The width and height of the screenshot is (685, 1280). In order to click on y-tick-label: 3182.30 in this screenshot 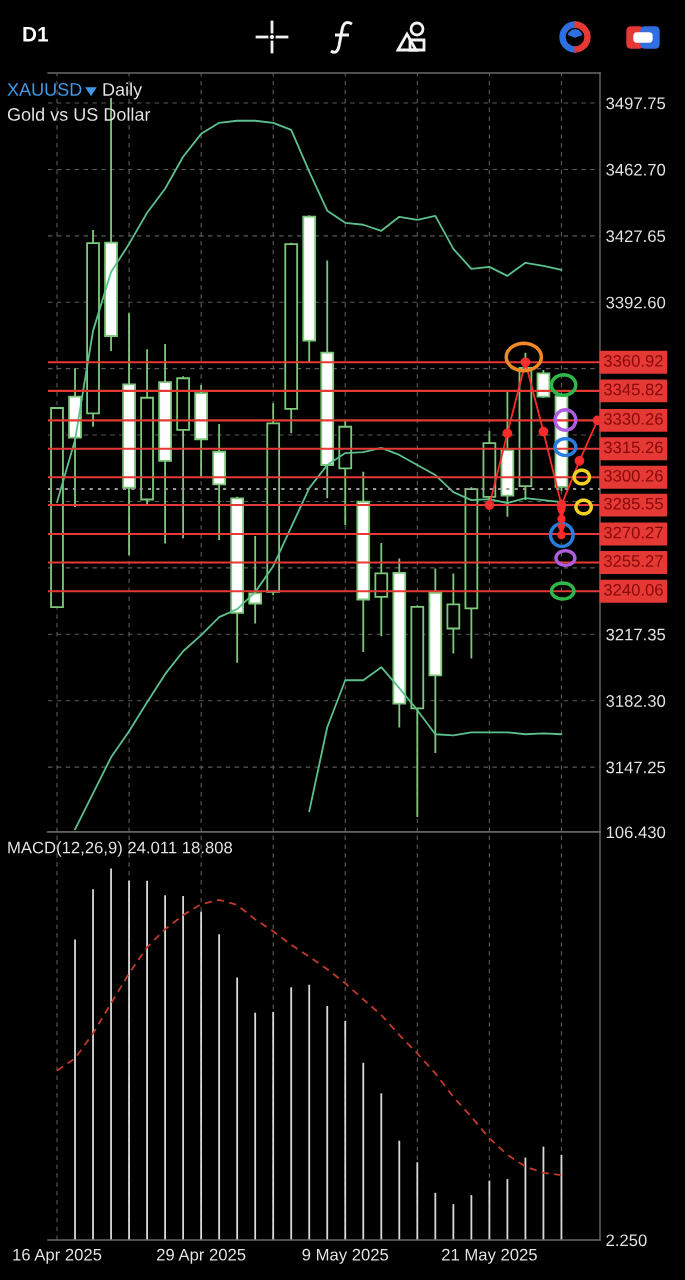, I will do `click(636, 701)`.